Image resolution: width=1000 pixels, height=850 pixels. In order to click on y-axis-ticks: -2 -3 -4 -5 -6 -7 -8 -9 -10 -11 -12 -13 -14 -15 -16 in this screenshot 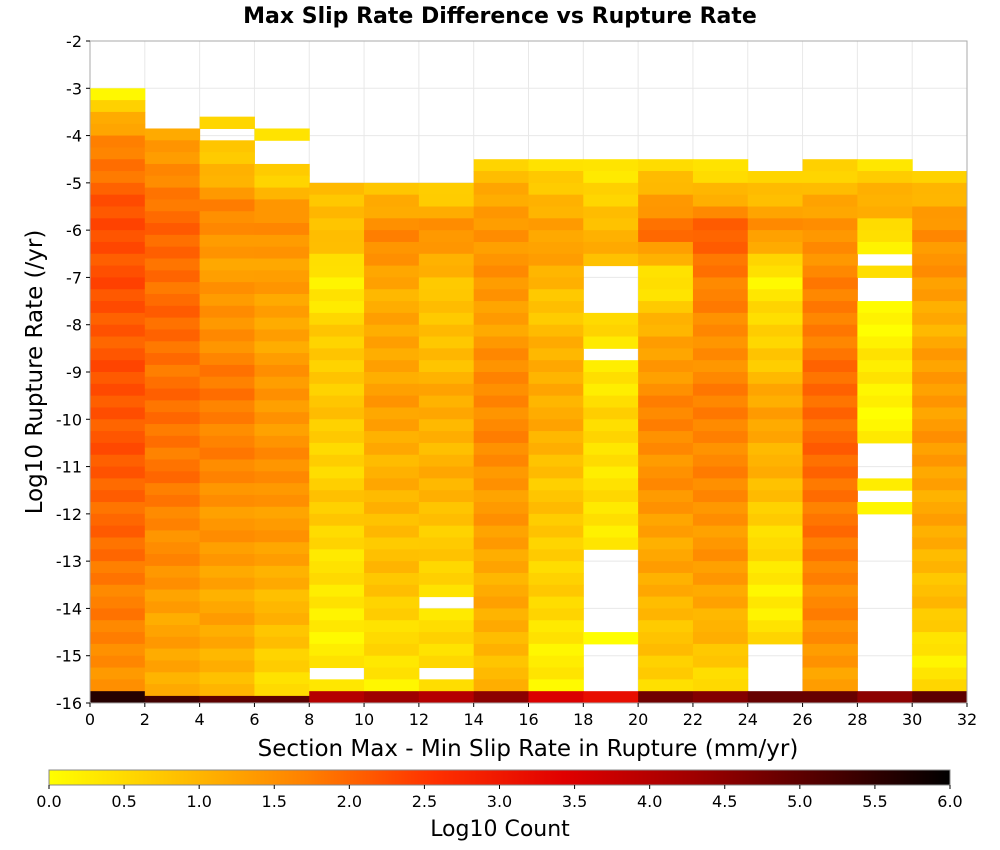, I will do `click(73, 372)`.